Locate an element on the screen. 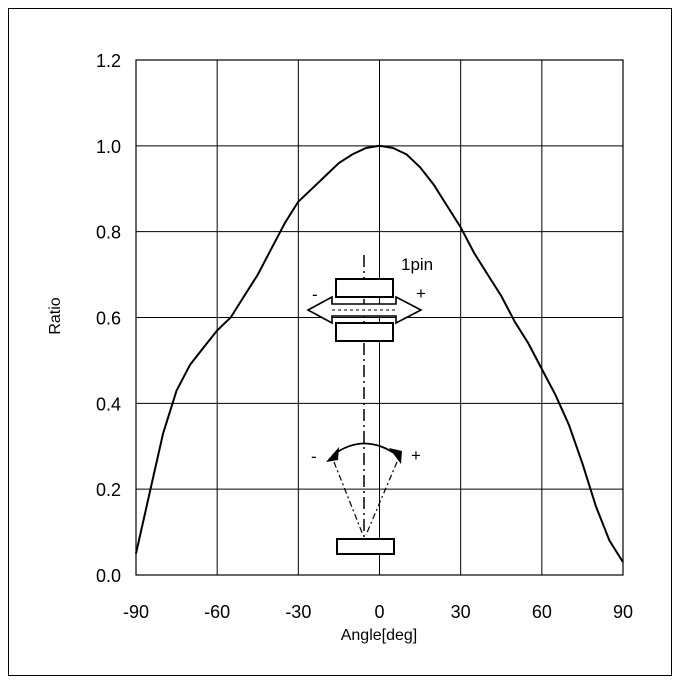 The image size is (681, 685). y-tick-label: 1.2 is located at coordinates (108, 61).